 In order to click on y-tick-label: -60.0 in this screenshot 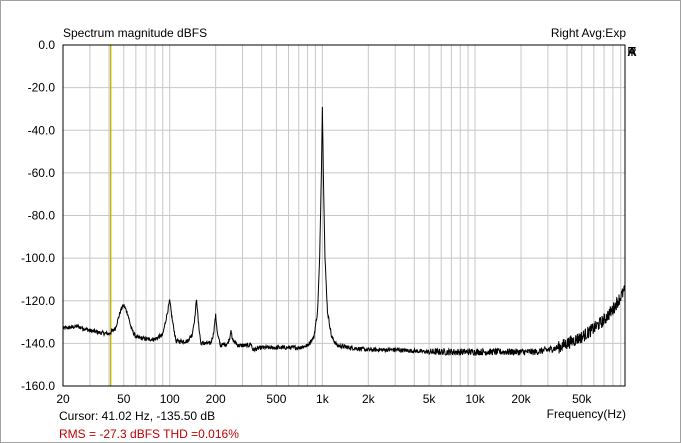, I will do `click(42, 173)`.